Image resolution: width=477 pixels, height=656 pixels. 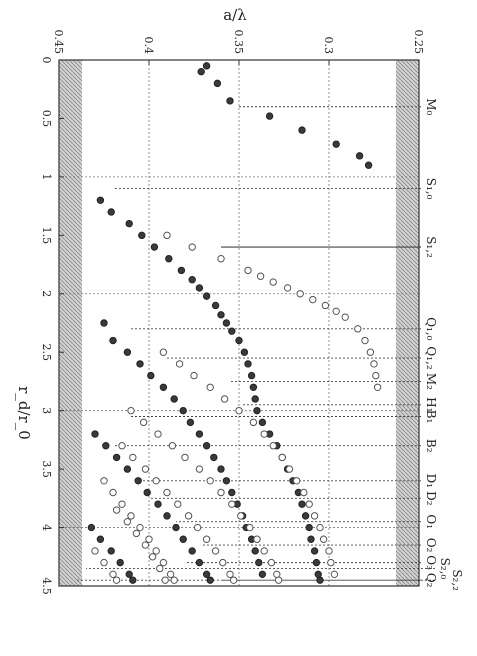 I want to click on mode-label: S₁,₂, so click(x=431, y=247).